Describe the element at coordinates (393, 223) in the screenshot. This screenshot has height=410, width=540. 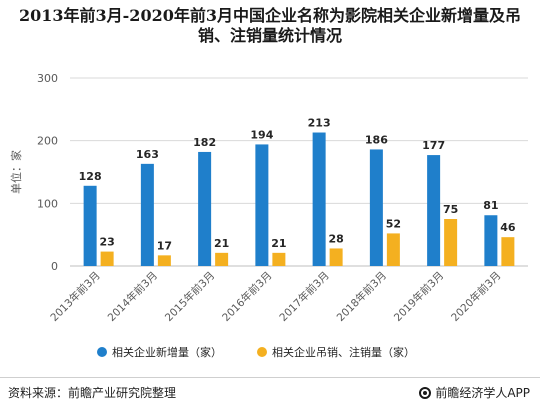
I see `data-label: 52` at that location.